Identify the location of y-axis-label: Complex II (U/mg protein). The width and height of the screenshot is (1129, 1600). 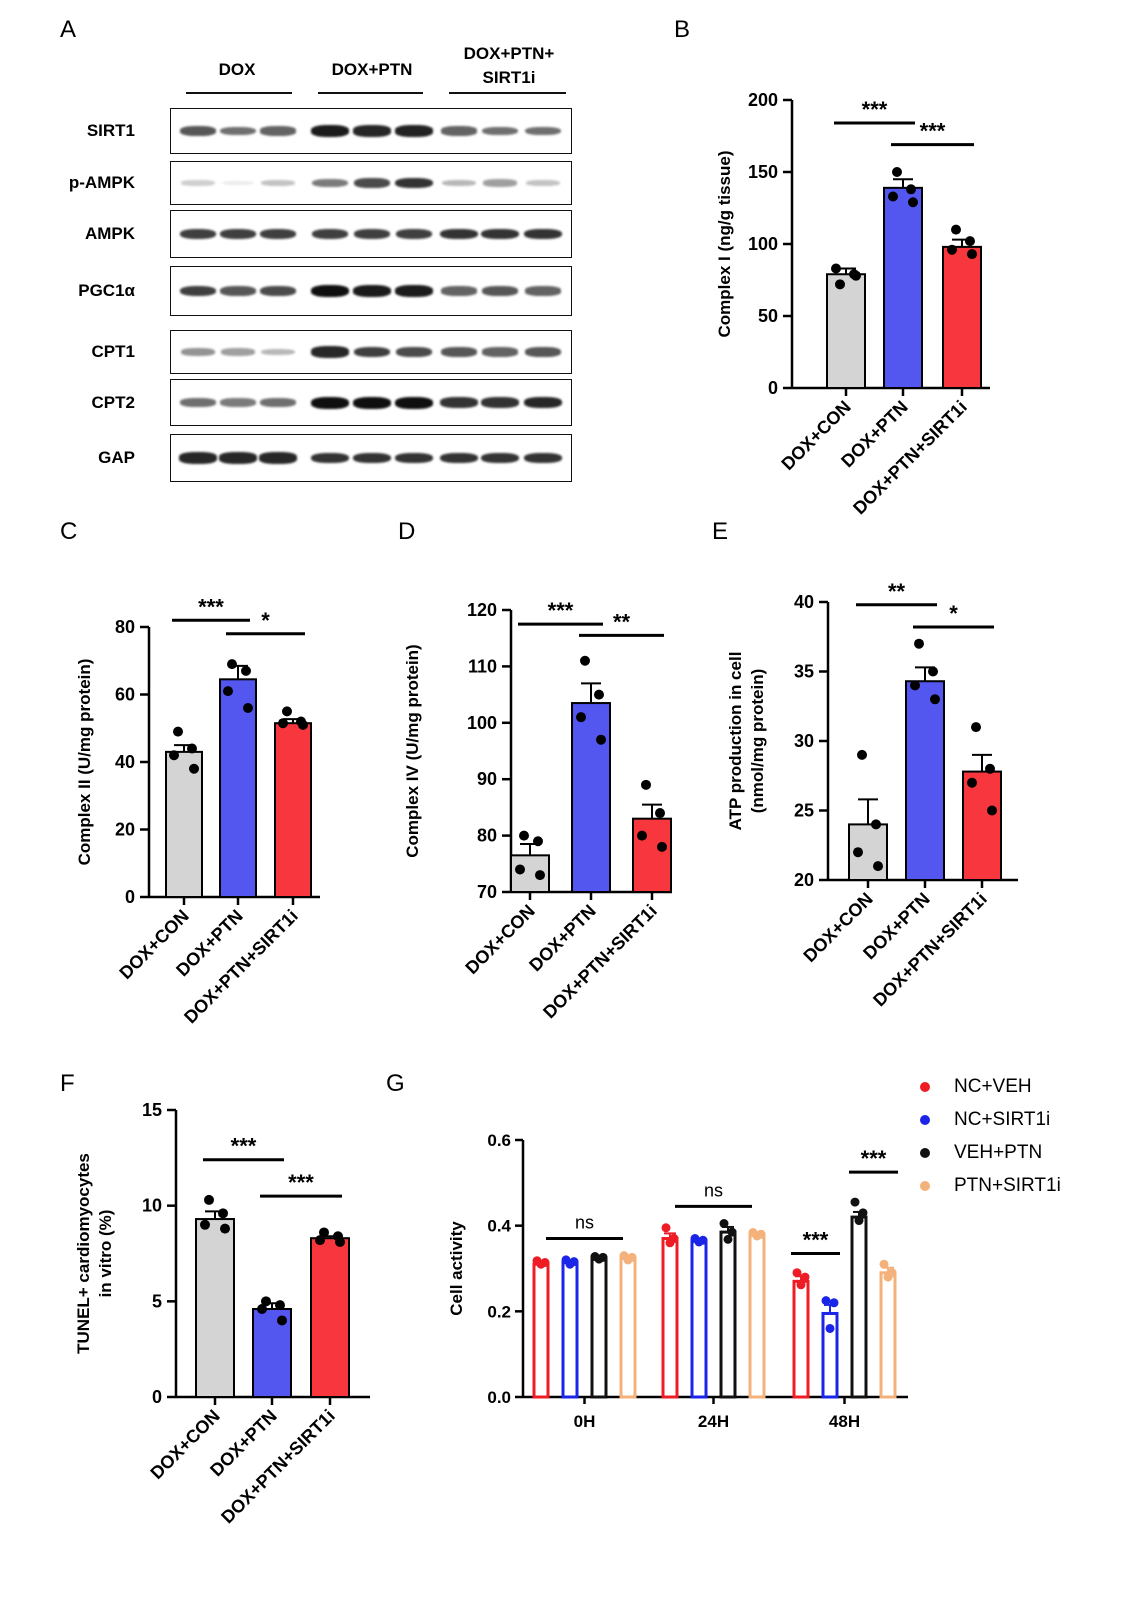
(84, 762).